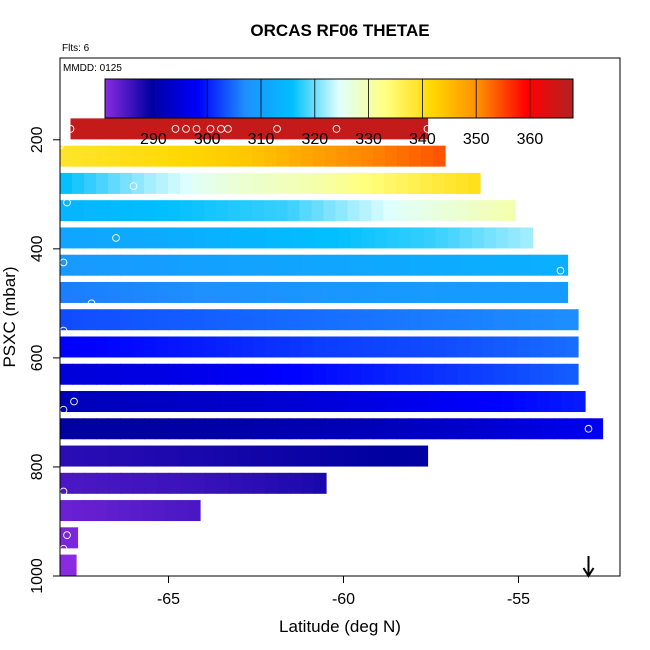 This screenshot has width=650, height=650. Describe the element at coordinates (339, 30) in the screenshot. I see `chart-title: ORCAS RF06 THETAE` at that location.